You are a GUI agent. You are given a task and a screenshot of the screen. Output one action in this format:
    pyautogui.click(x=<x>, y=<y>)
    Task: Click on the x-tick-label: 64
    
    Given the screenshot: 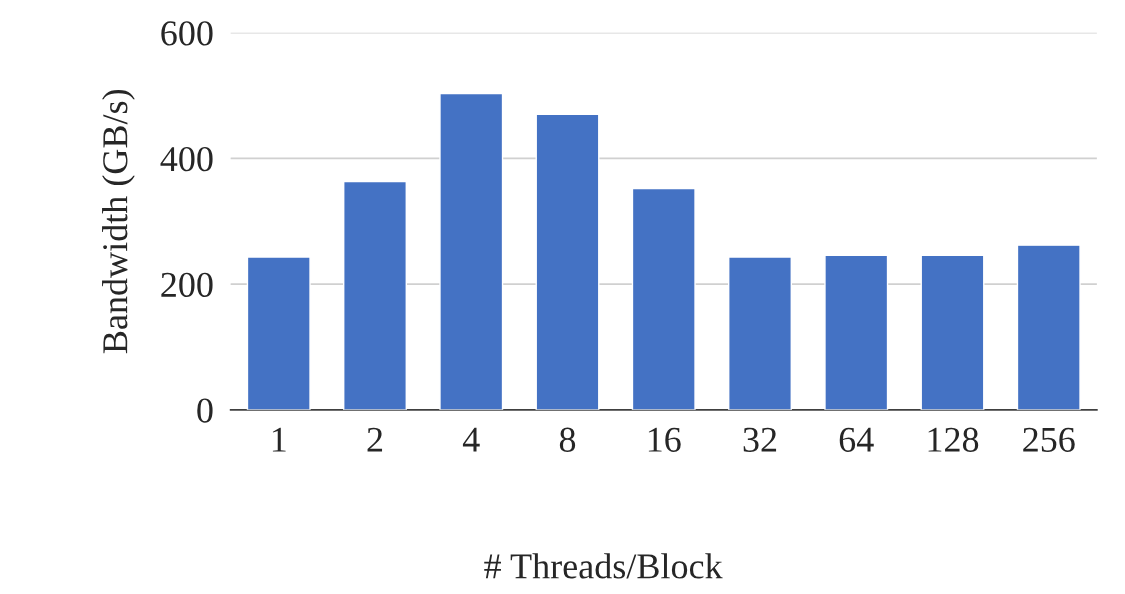 What is the action you would take?
    pyautogui.click(x=856, y=439)
    